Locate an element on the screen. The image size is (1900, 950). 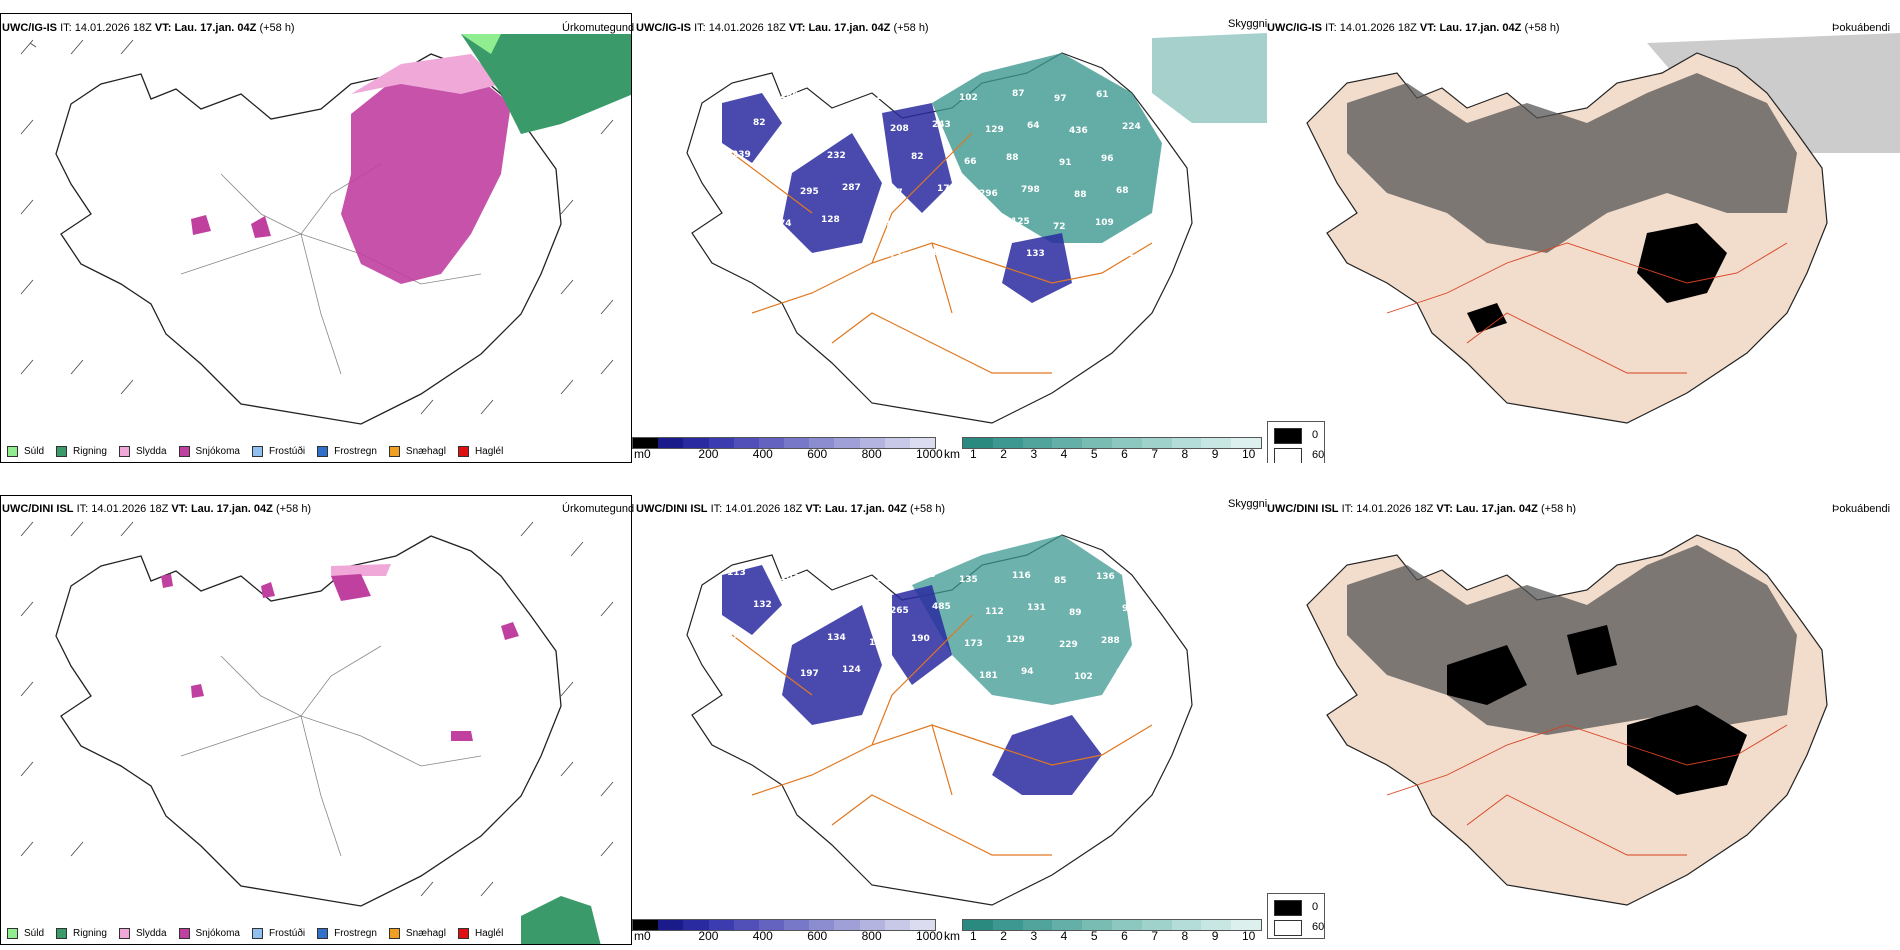
legend-item: Frostregn is located at coordinates (347, 451).